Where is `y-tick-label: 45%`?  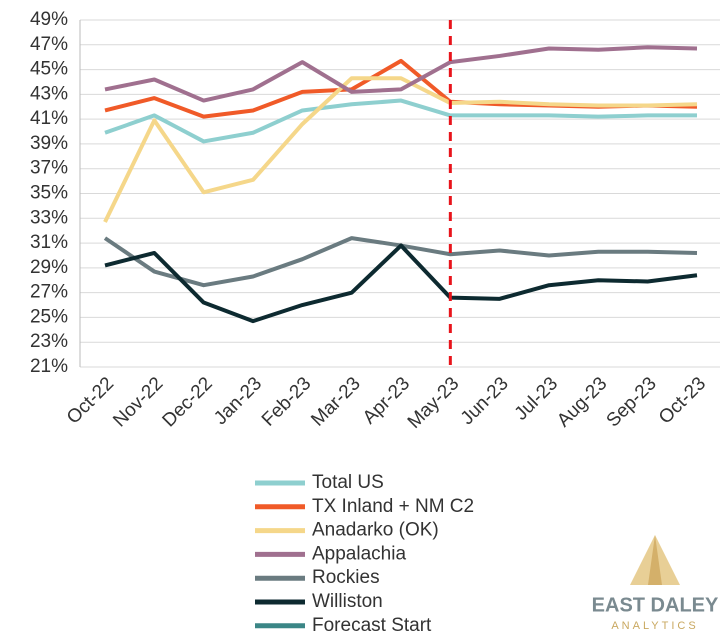
y-tick-label: 45% is located at coordinates (49, 69).